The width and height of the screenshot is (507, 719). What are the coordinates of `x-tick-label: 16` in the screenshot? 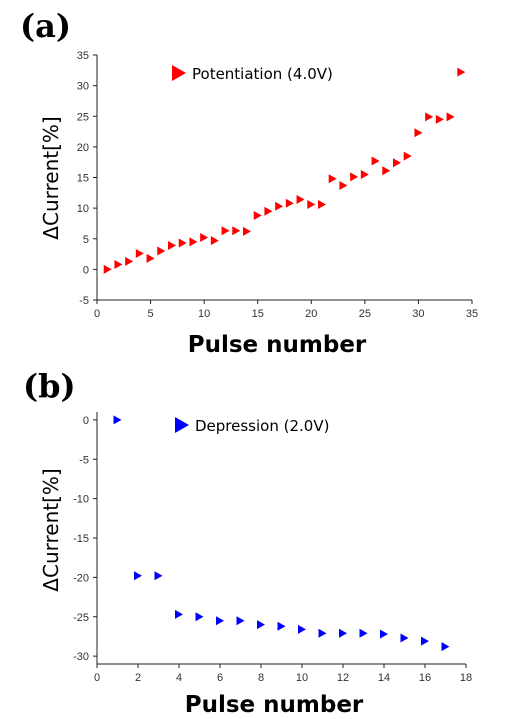 It's located at (425, 678).